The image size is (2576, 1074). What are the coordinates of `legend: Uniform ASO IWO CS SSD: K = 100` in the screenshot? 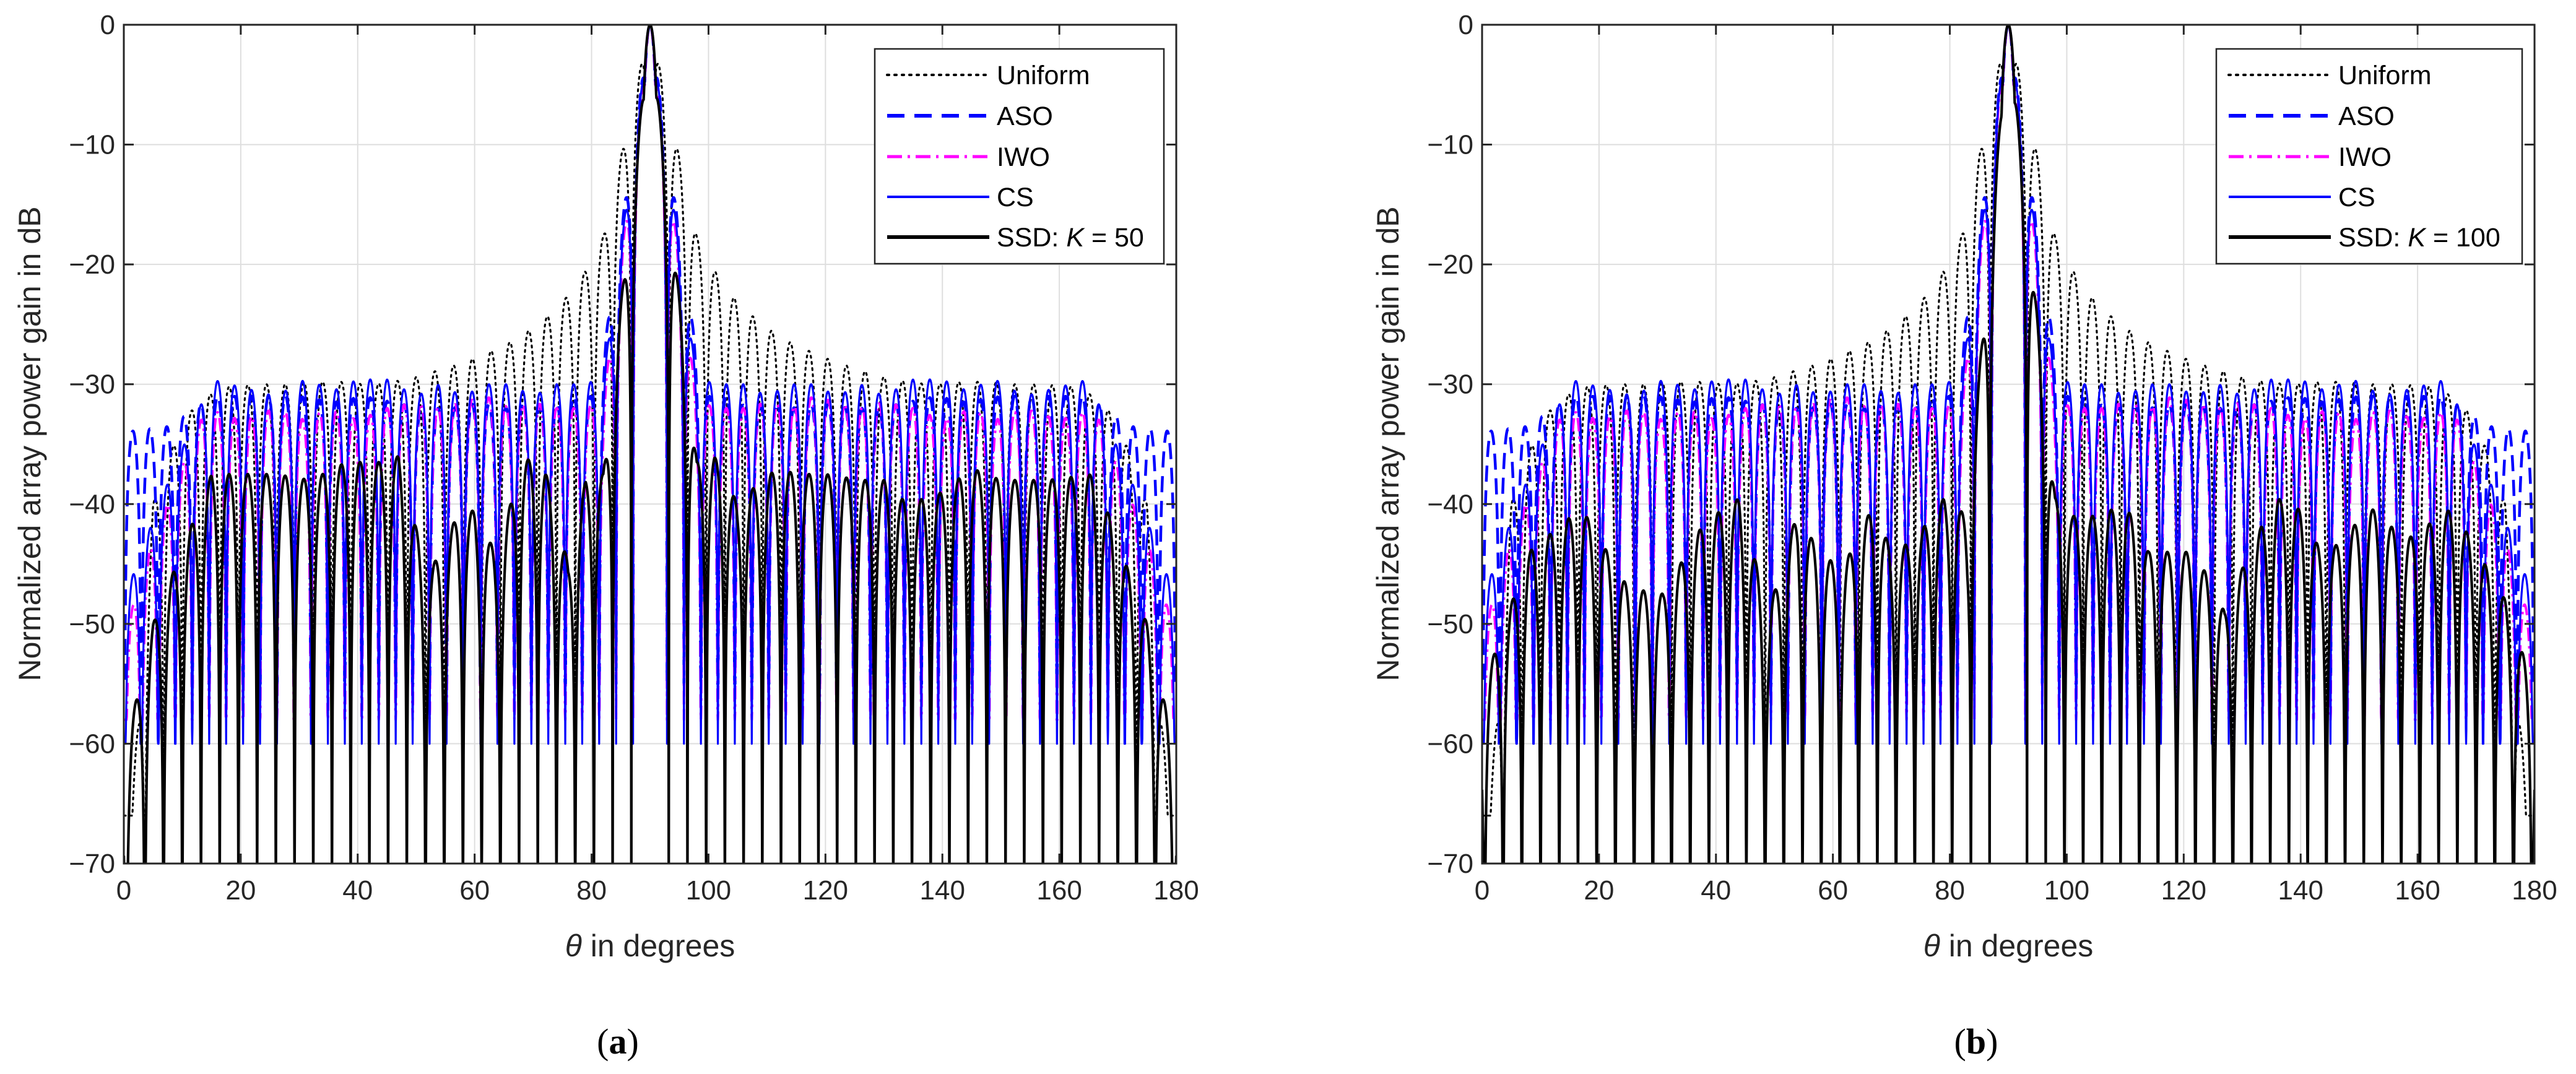 It's located at (2369, 156).